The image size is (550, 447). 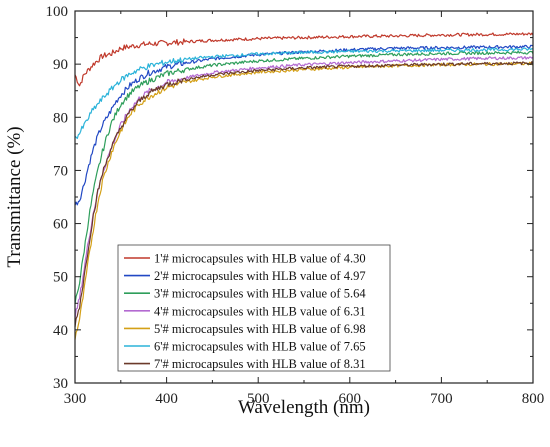 What do you see at coordinates (260, 364) in the screenshot?
I see `legend-label-7: 7'# microcapsules with HLB value of 8.31` at bounding box center [260, 364].